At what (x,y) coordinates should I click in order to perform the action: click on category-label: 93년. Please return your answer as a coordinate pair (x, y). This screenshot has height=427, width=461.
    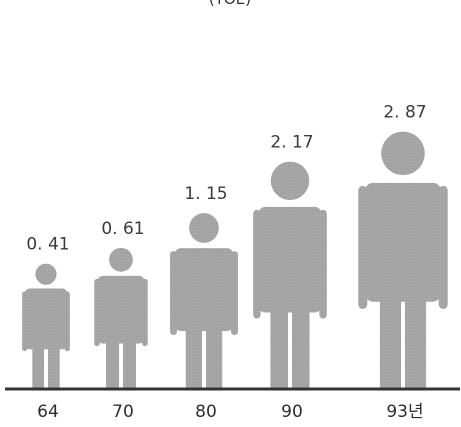
    Looking at the image, I should click on (404, 412).